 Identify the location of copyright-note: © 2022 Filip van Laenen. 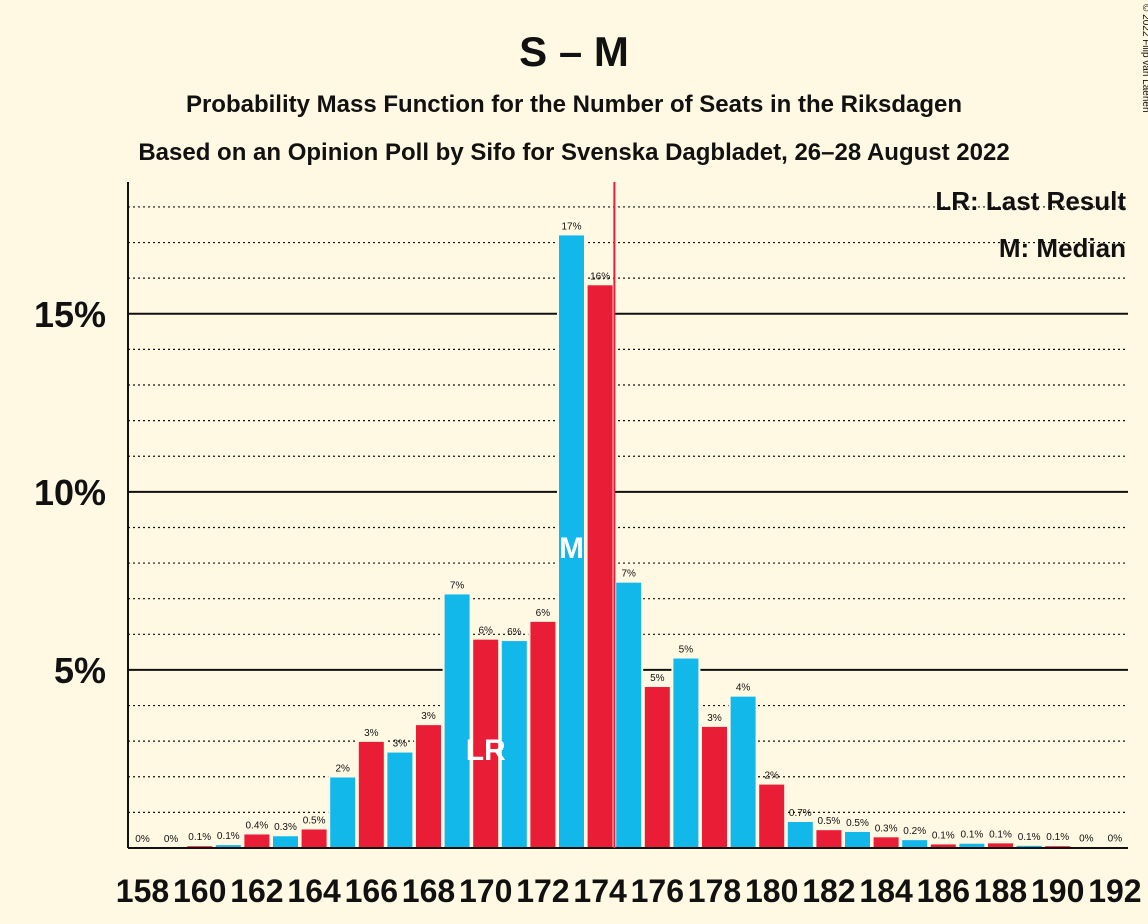
(1144, 58).